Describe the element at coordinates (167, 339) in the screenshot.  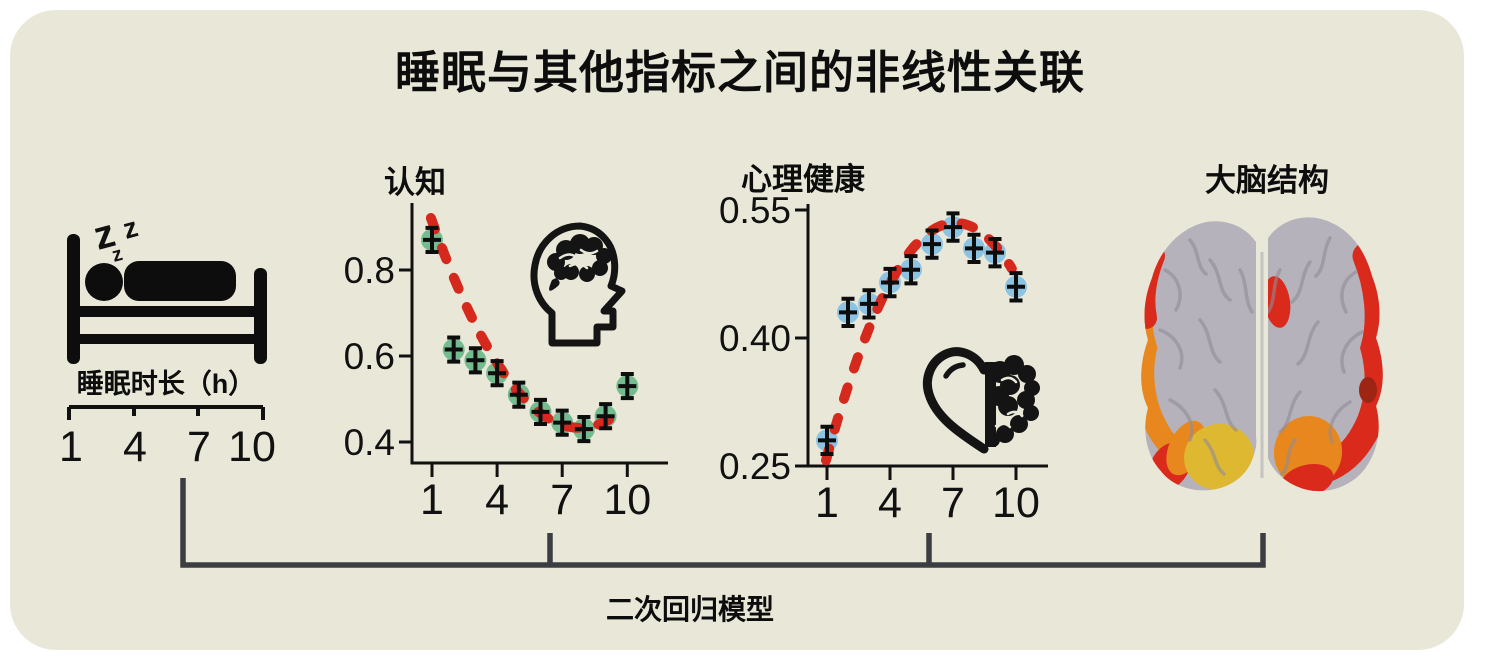
I see `bed-rail-bottom` at that location.